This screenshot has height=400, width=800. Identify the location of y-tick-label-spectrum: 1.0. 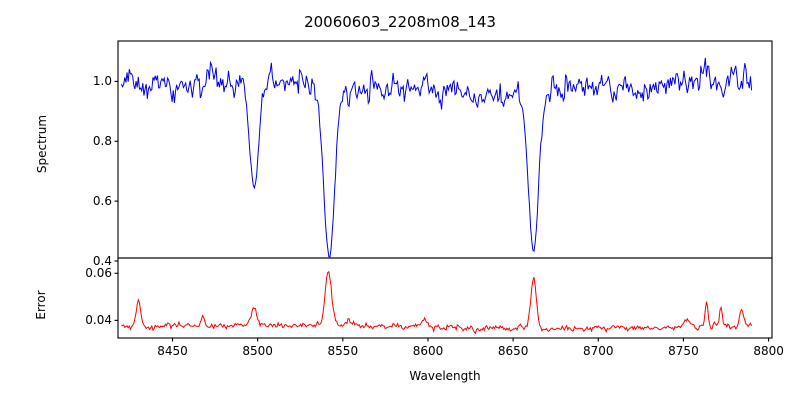
(102, 81).